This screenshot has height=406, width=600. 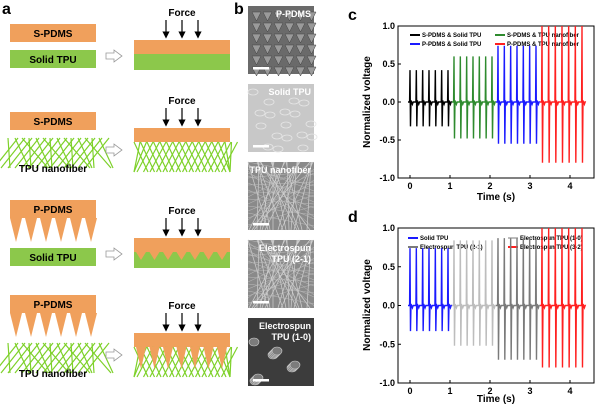 I want to click on panel-label-d: d, so click(x=353, y=217).